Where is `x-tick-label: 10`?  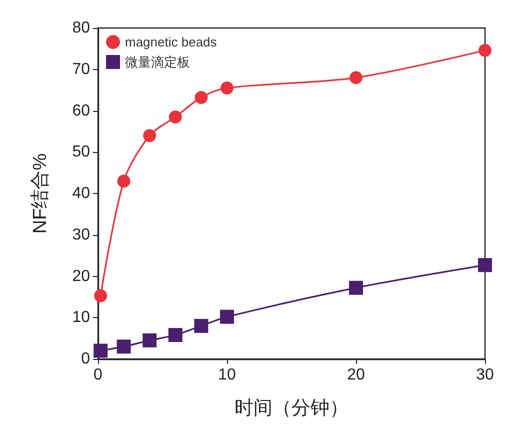
x-tick-label: 10 is located at coordinates (227, 375).